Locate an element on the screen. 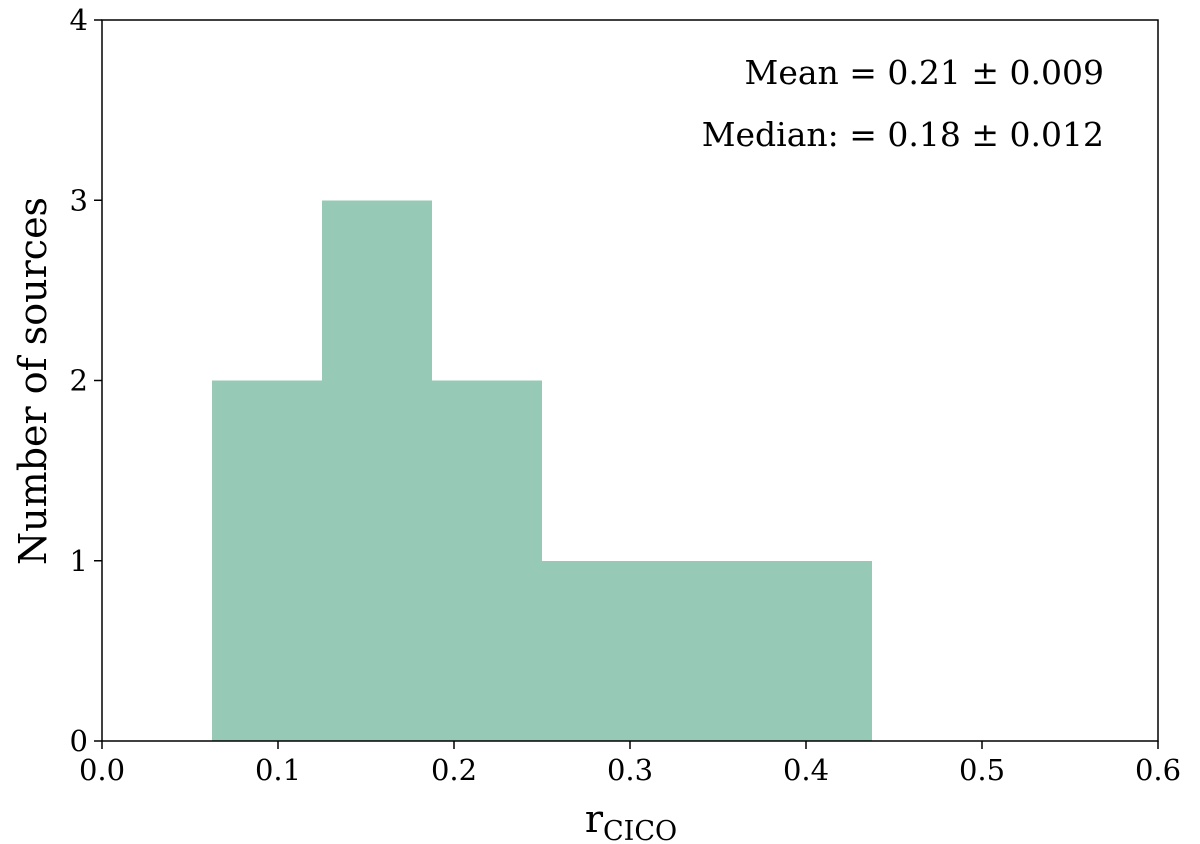 The width and height of the screenshot is (1200, 844). y-tick-label: 4 is located at coordinates (79, 20).